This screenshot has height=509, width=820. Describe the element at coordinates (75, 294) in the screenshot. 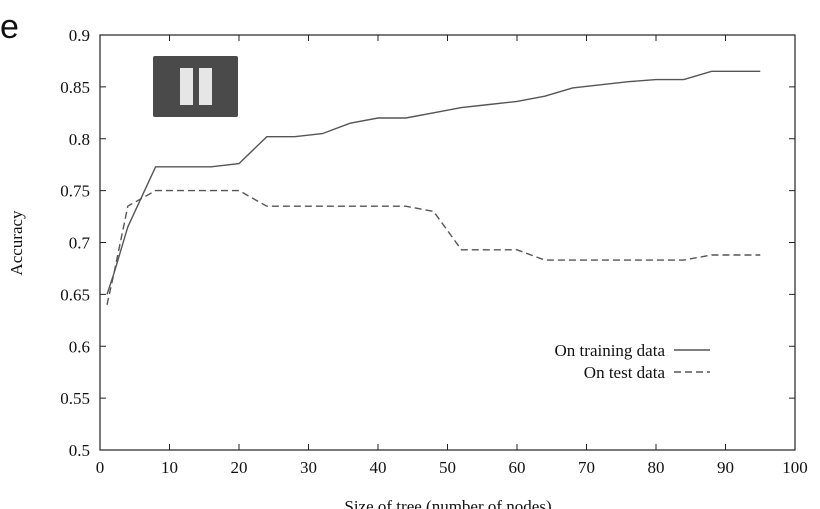

I see `y-tick-label: 0.65` at that location.